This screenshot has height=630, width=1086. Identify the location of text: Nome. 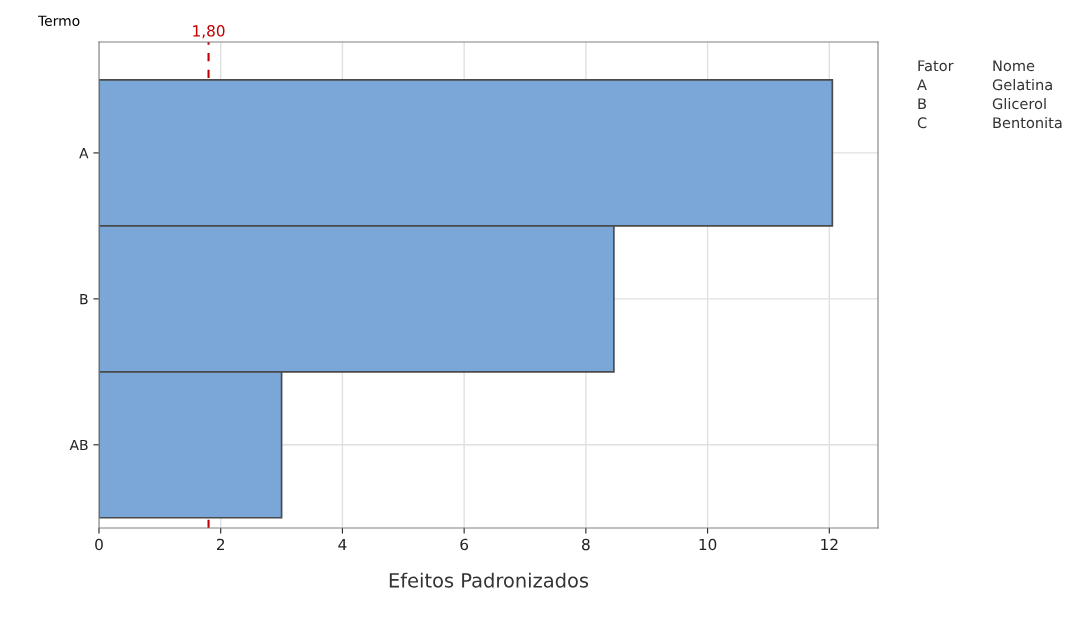
(1014, 66).